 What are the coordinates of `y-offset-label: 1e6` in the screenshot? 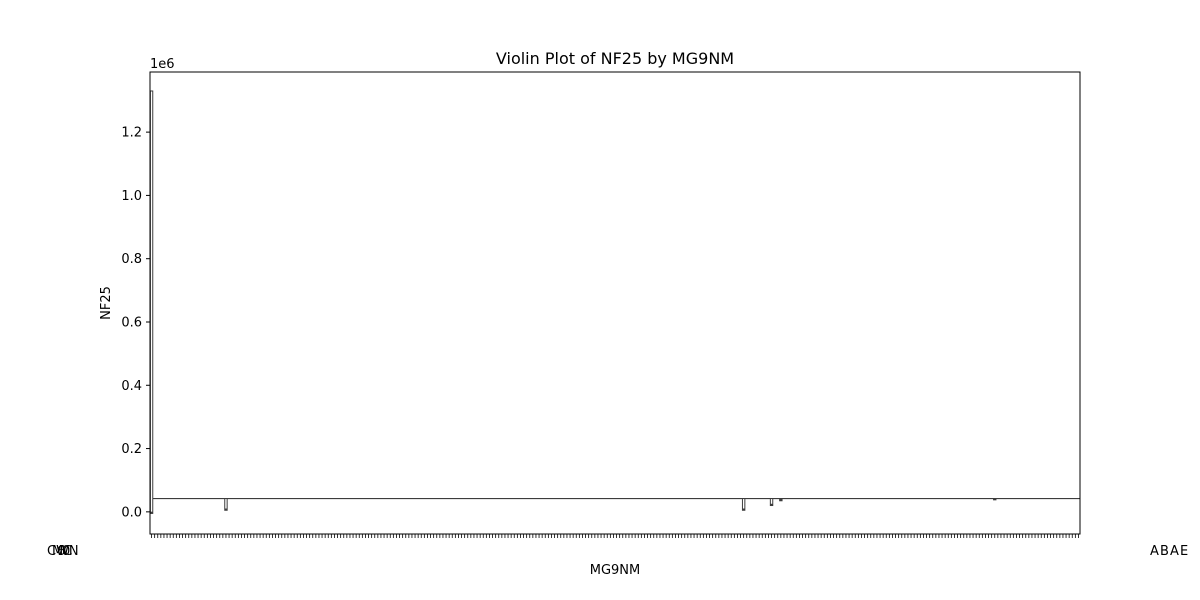 It's located at (162, 64).